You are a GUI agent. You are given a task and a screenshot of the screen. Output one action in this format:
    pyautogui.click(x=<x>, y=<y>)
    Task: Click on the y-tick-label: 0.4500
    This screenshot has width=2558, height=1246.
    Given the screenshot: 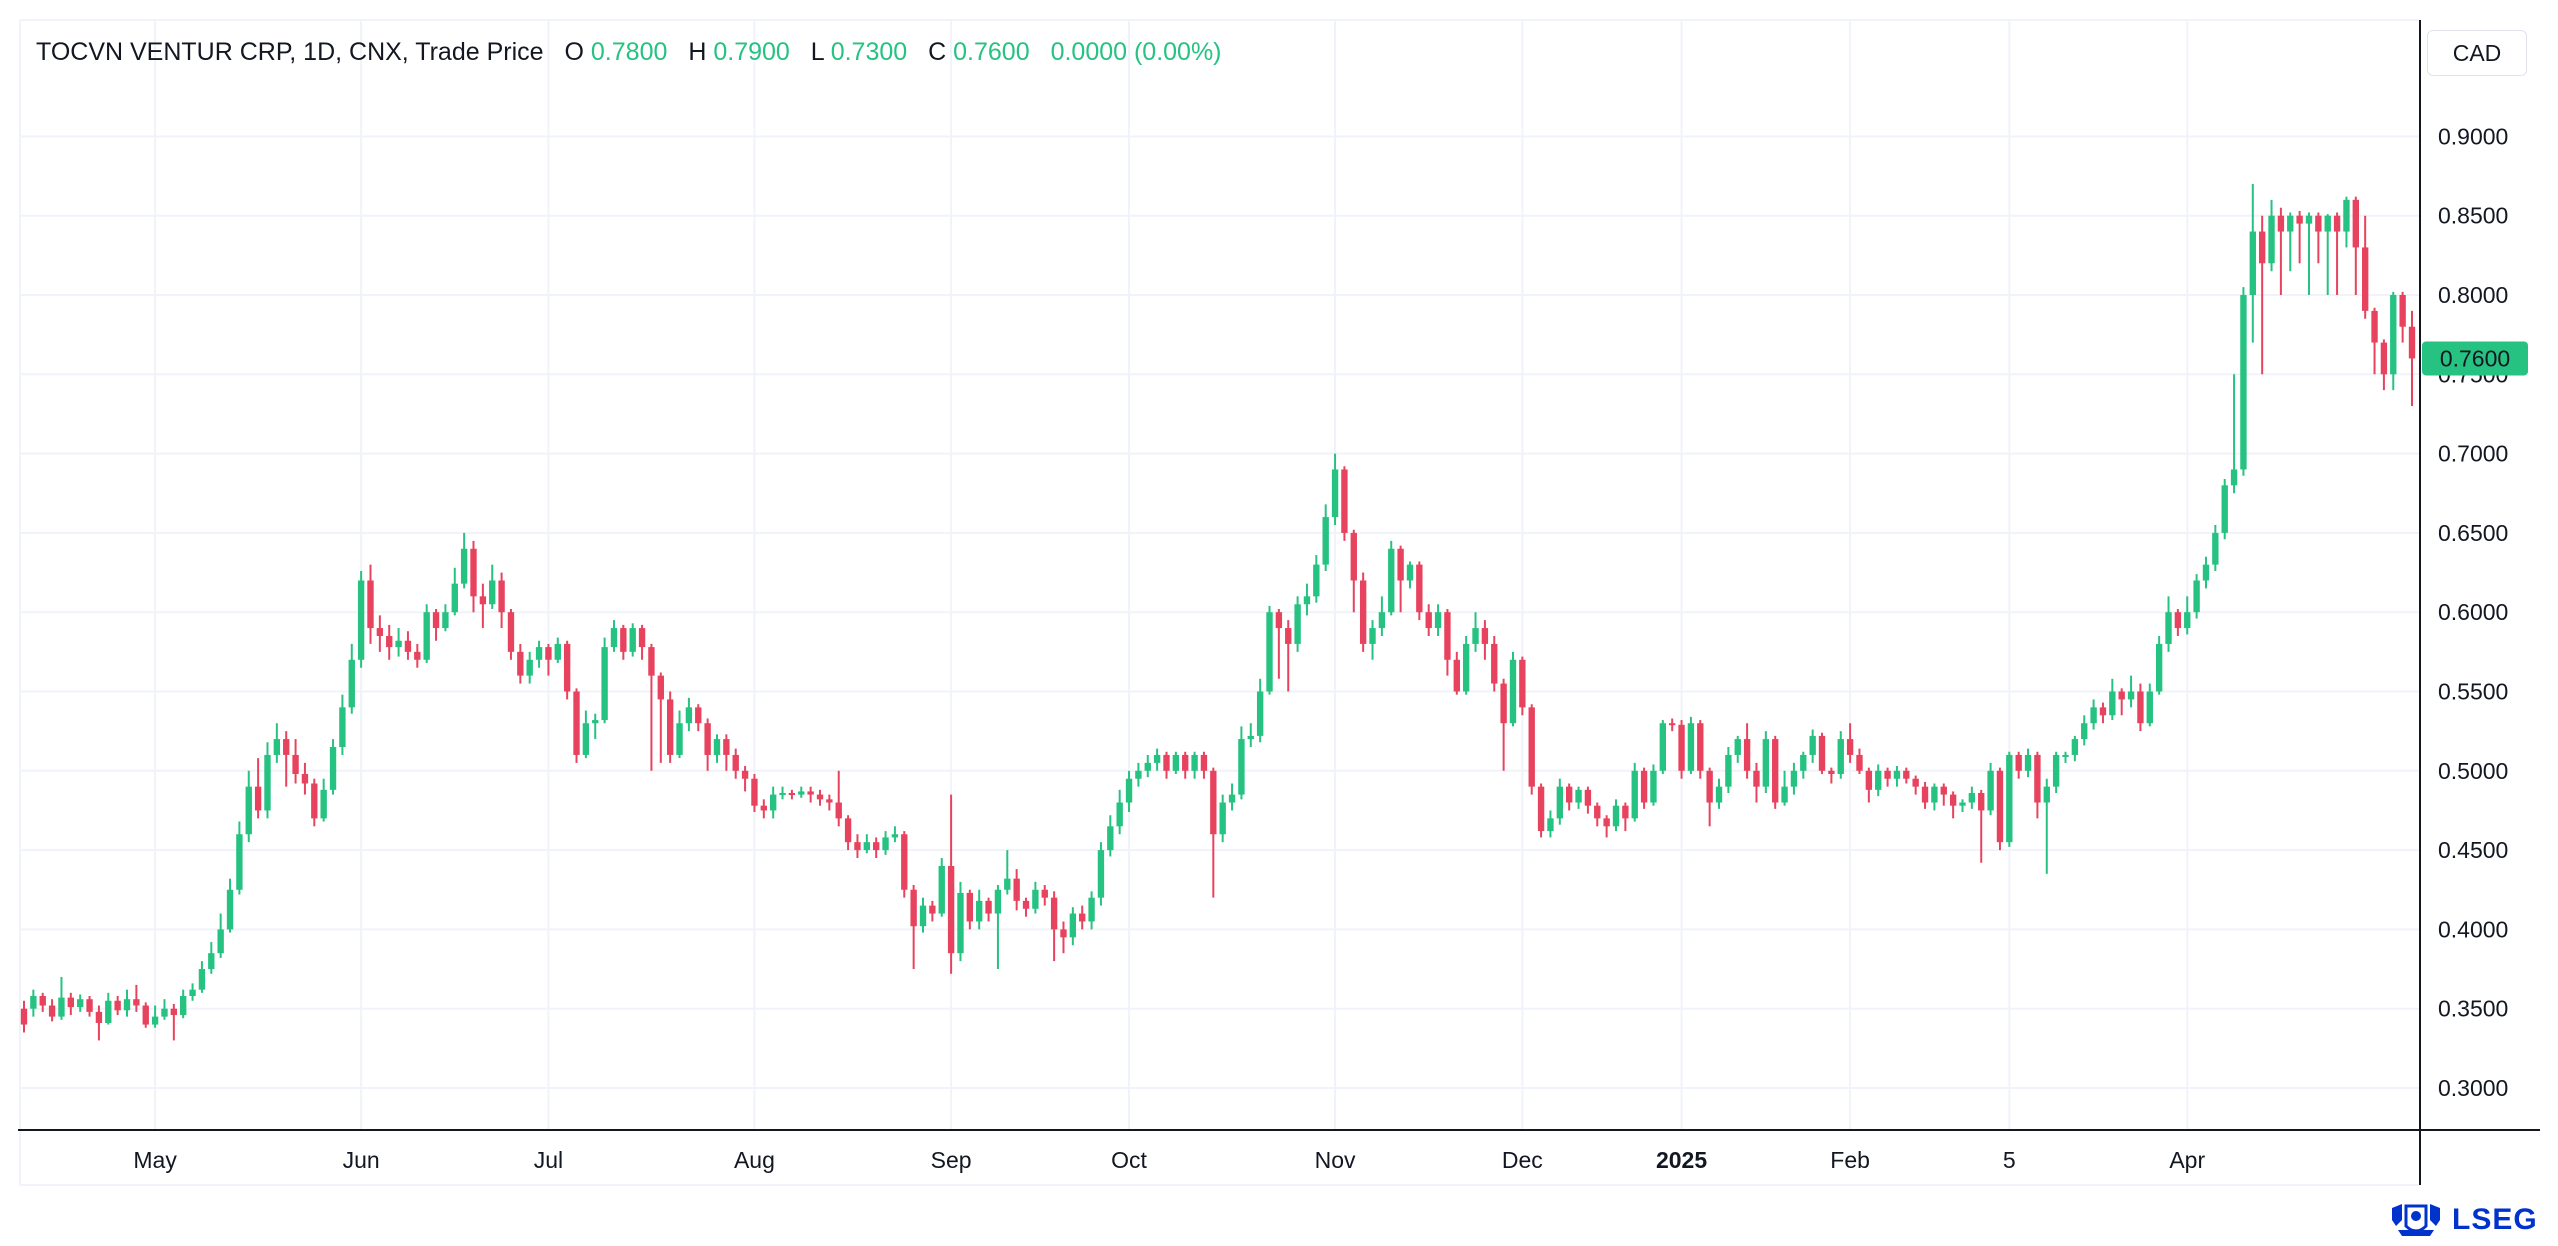 What is the action you would take?
    pyautogui.click(x=2473, y=850)
    